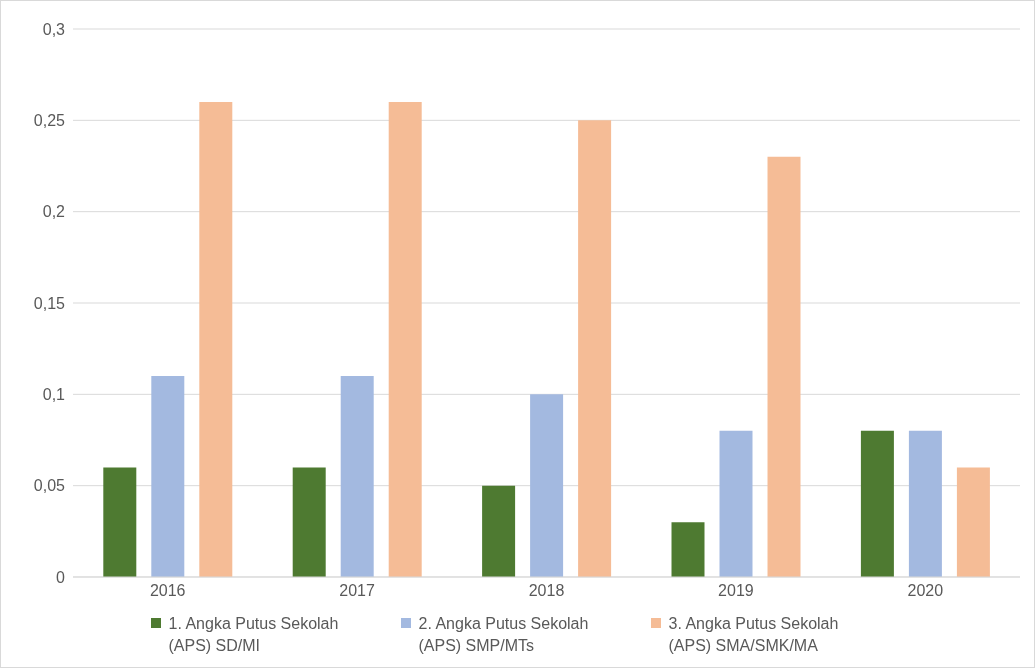 The width and height of the screenshot is (1035, 668). I want to click on y-tick-label: 0,15, so click(49, 303).